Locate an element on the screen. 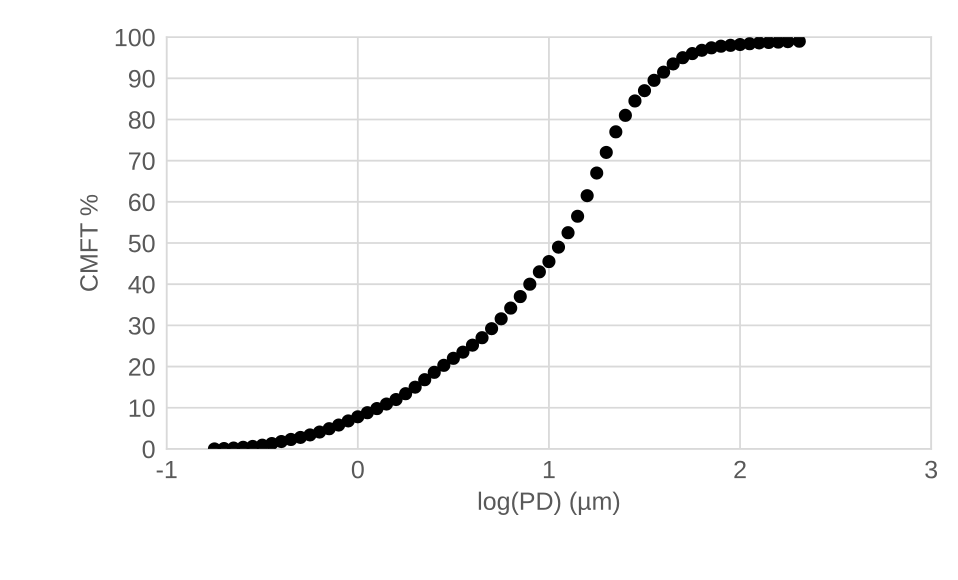 The image size is (958, 580). y-axis-title: CMFT % is located at coordinates (89, 242).